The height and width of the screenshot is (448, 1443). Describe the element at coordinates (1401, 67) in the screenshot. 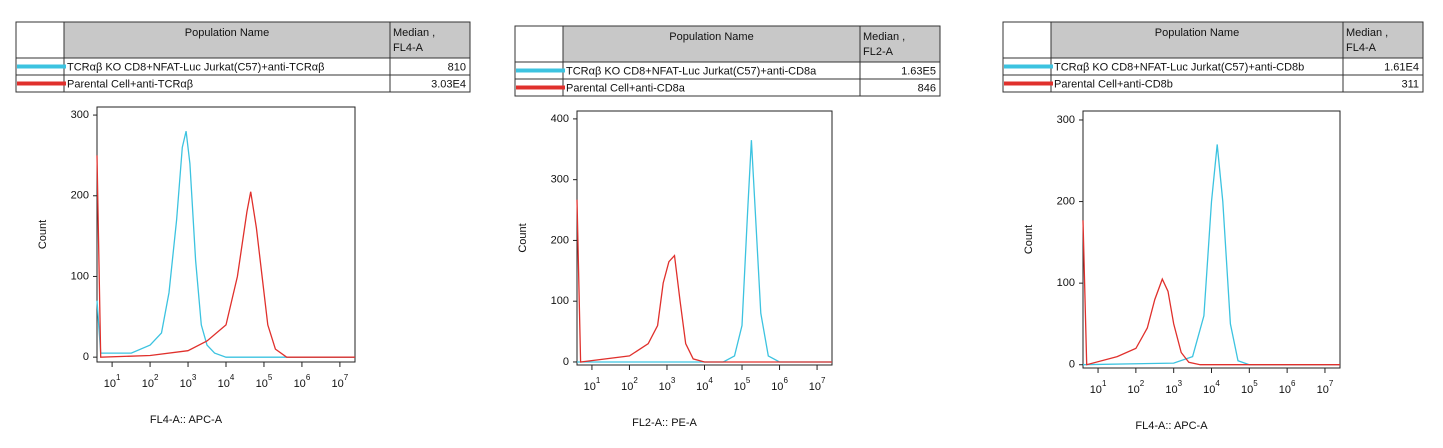

I see `median-value: 1.61E4` at that location.